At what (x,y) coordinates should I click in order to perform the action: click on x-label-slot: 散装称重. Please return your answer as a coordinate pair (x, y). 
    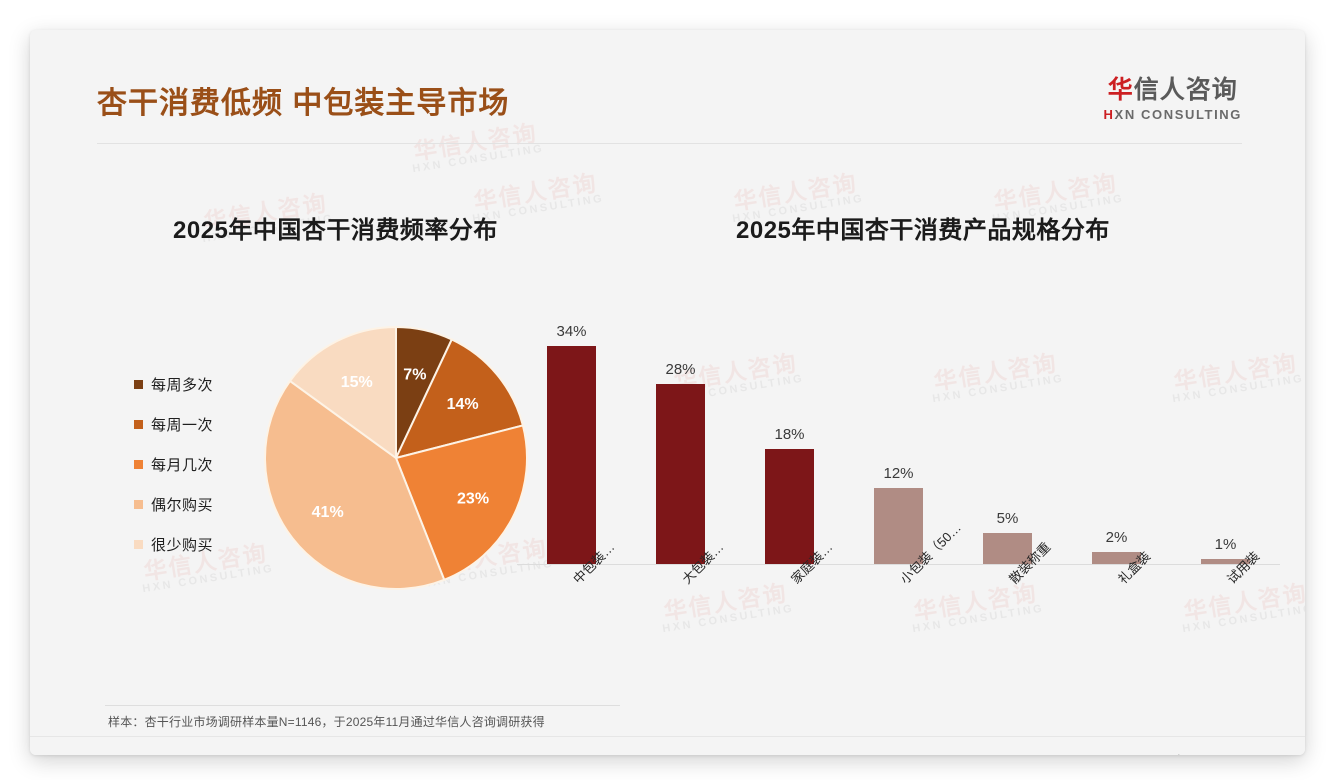
    Looking at the image, I should click on (1007, 609).